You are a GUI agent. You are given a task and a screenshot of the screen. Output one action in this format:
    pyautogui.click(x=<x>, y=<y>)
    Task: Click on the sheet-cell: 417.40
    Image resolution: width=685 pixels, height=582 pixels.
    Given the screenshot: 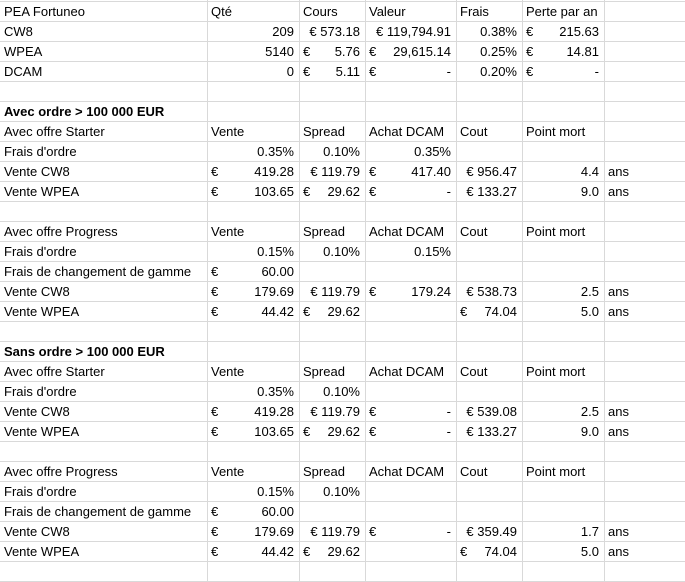 What is the action you would take?
    pyautogui.click(x=431, y=171)
    